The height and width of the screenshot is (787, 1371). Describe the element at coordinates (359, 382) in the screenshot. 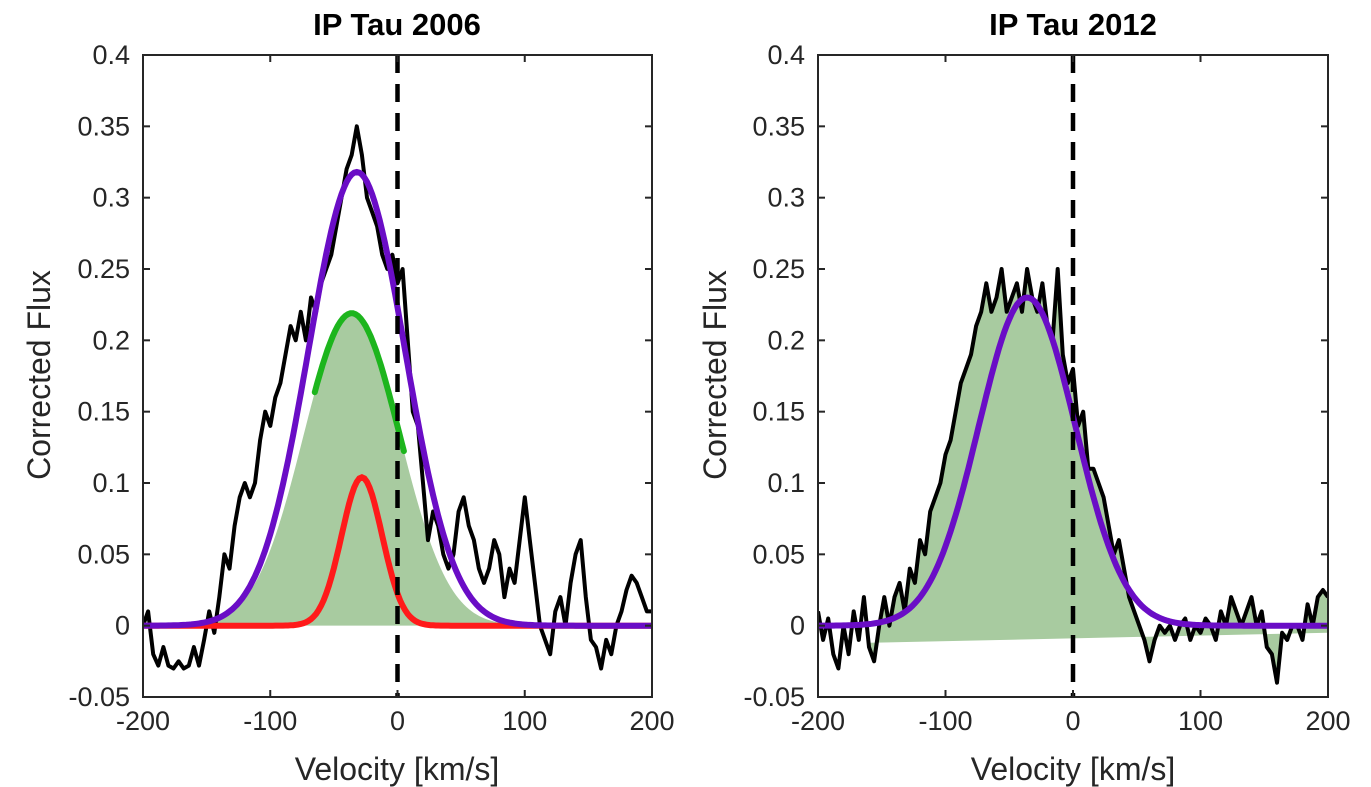

I see `broad-component-line` at that location.